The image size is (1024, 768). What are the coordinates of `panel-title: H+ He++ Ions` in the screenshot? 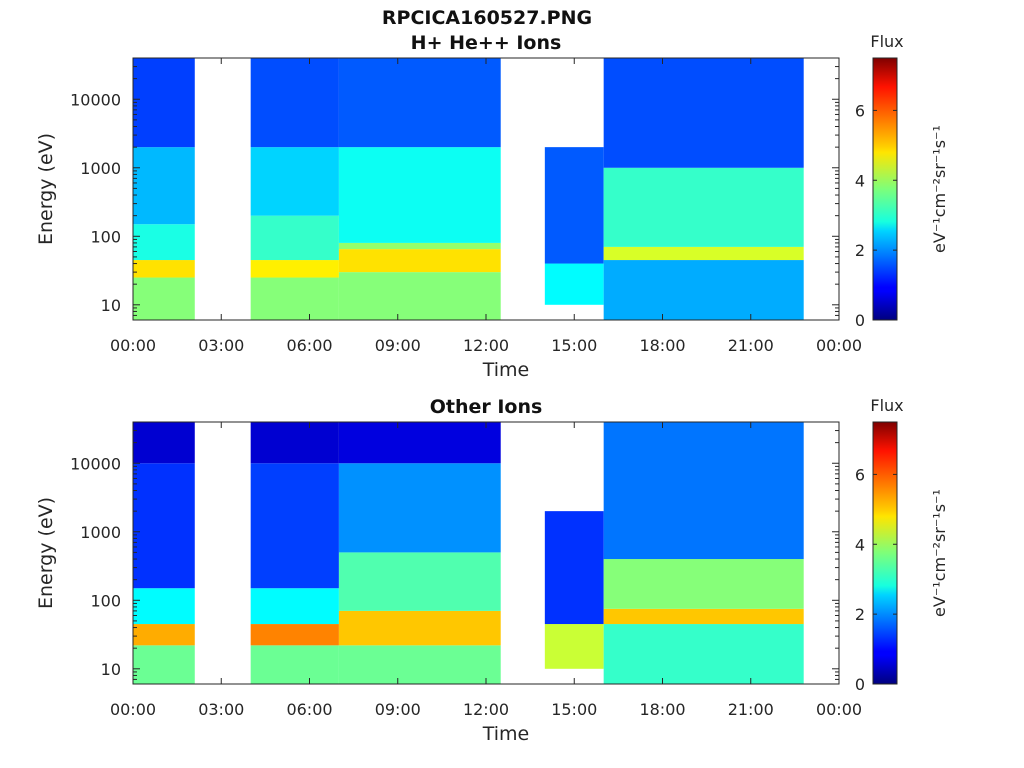 It's located at (486, 43).